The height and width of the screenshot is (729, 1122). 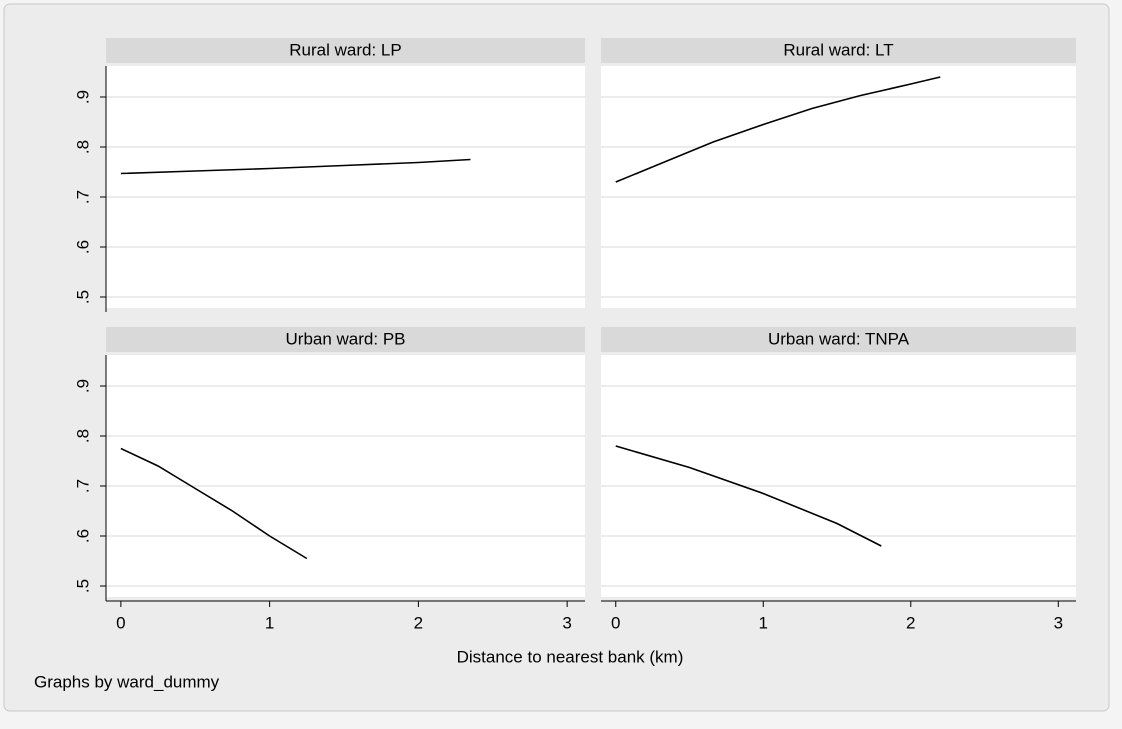 I want to click on panel-title: Urban ward: TNPA, so click(x=839, y=338).